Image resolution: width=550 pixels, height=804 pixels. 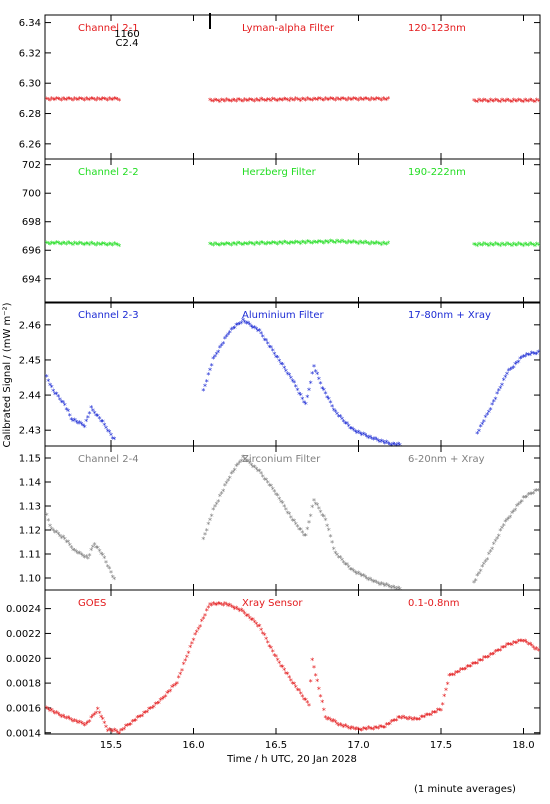 I want to click on y-tick-label: 6.28, so click(x=30, y=114).